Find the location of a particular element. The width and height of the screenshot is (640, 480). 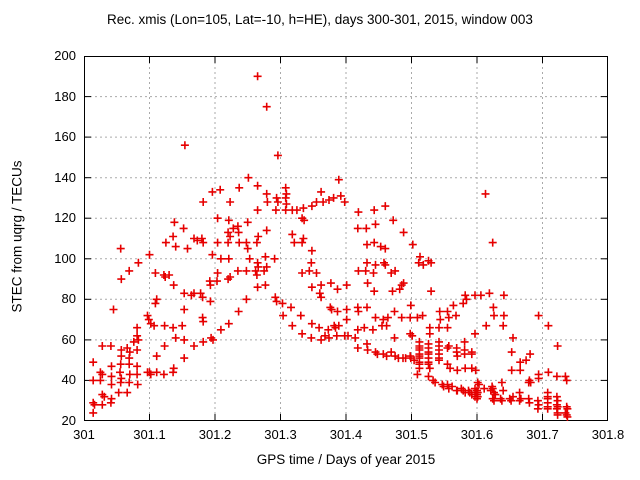

y-tick-label: 100 is located at coordinates (65, 258).